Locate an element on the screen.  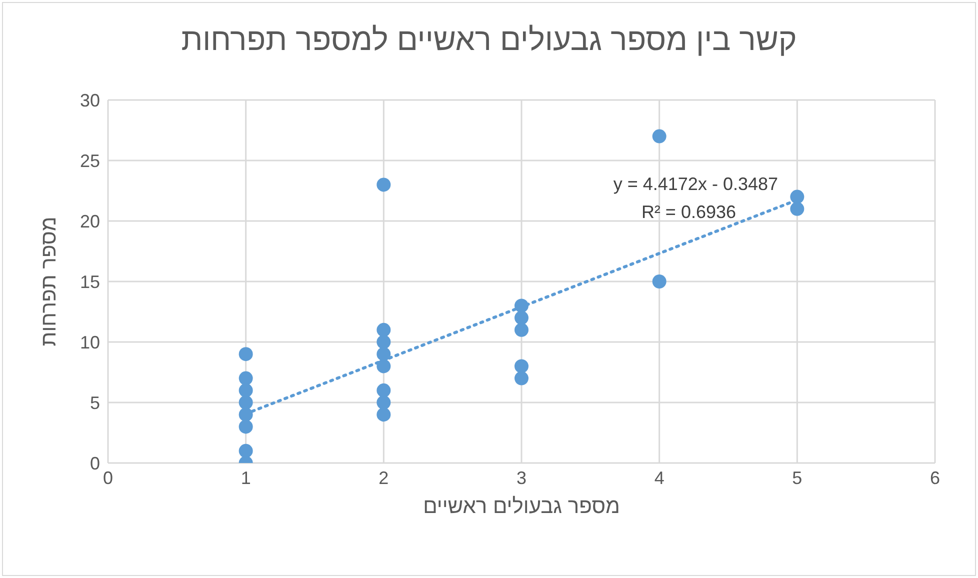
y-tick-label: 0 is located at coordinates (95, 463).